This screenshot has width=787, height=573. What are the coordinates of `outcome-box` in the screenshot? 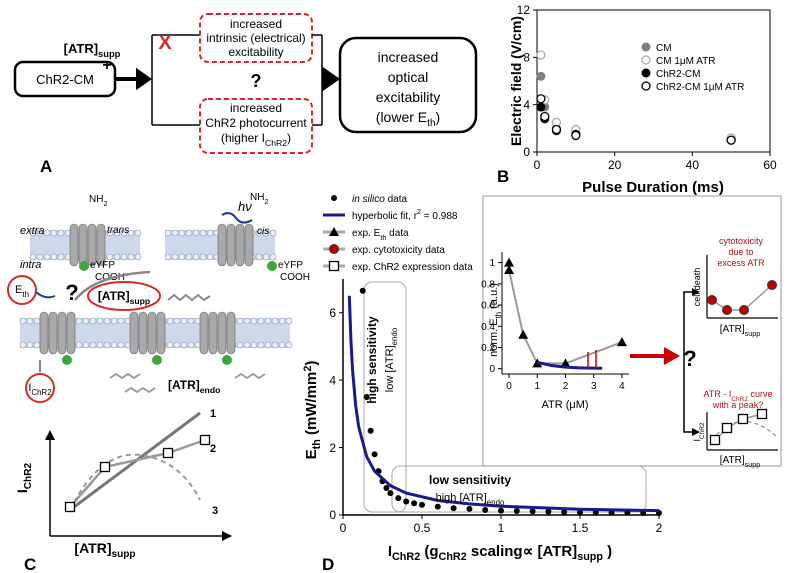 It's located at (408, 85).